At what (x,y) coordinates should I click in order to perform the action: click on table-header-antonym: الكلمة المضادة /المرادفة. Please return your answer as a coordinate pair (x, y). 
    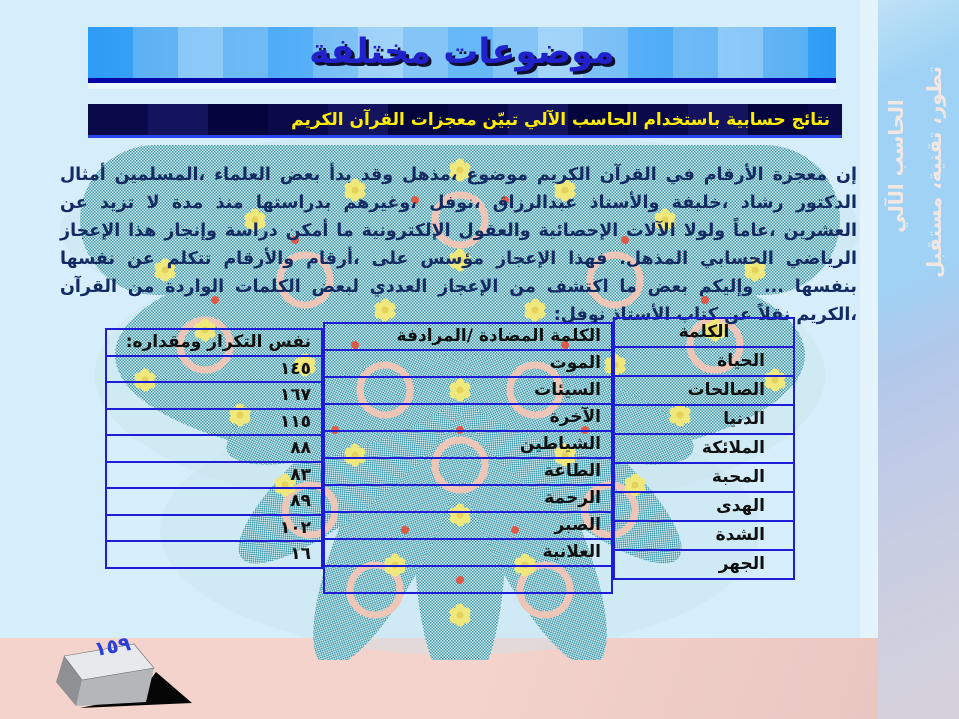
    Looking at the image, I should click on (468, 336).